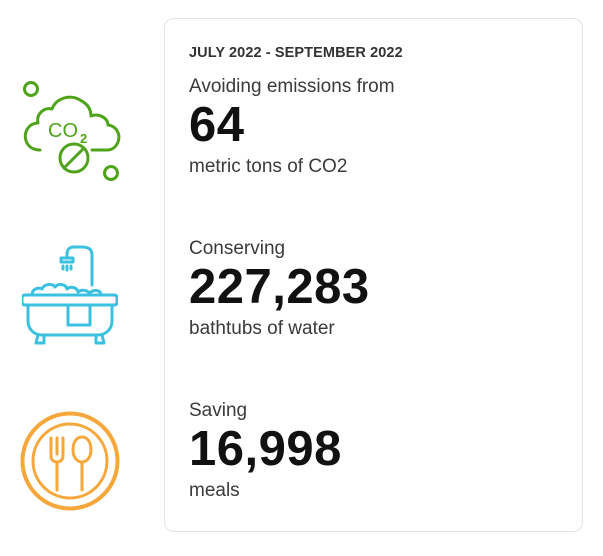 The image size is (603, 556). Describe the element at coordinates (237, 248) in the screenshot. I see `stat-lead: Conserving` at that location.